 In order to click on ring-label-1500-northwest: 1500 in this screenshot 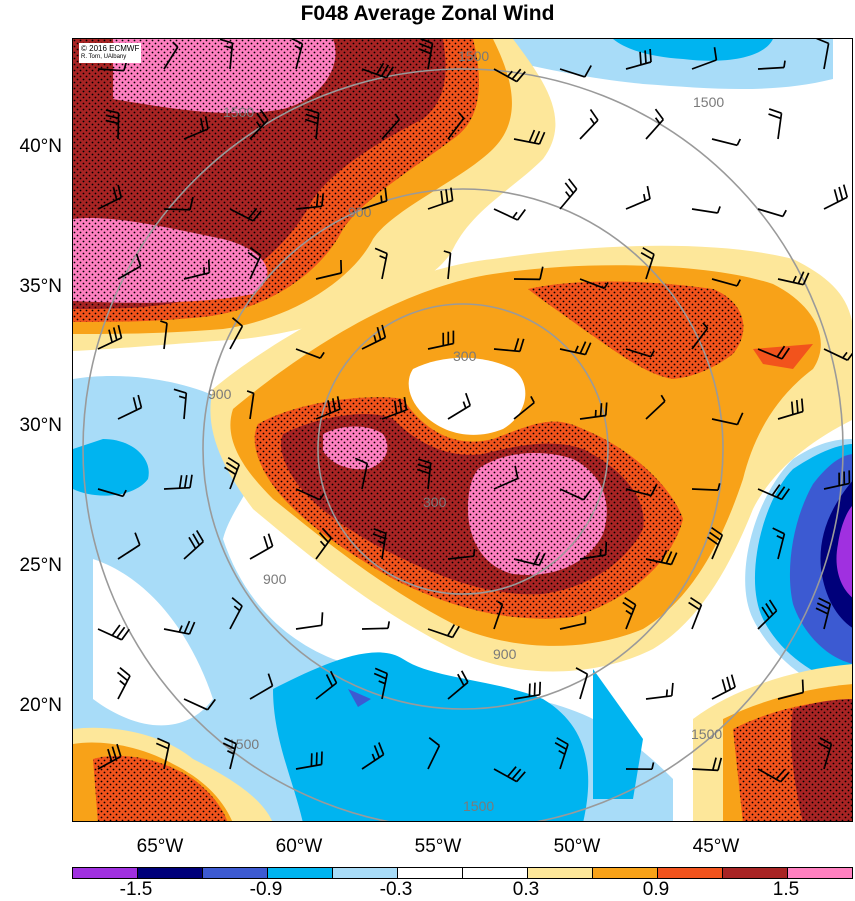, I will do `click(238, 112)`.